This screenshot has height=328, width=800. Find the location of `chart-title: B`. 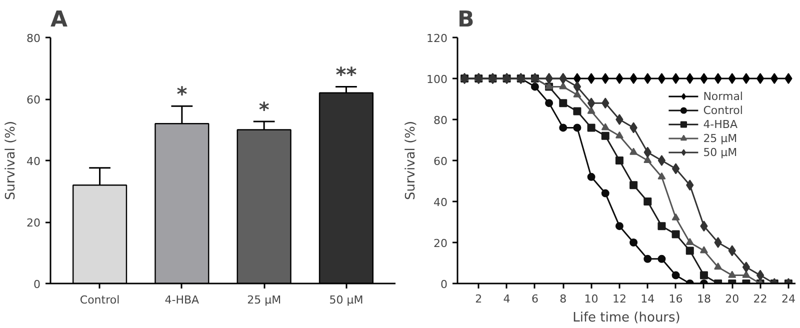

chart-title: B is located at coordinates (466, 20).